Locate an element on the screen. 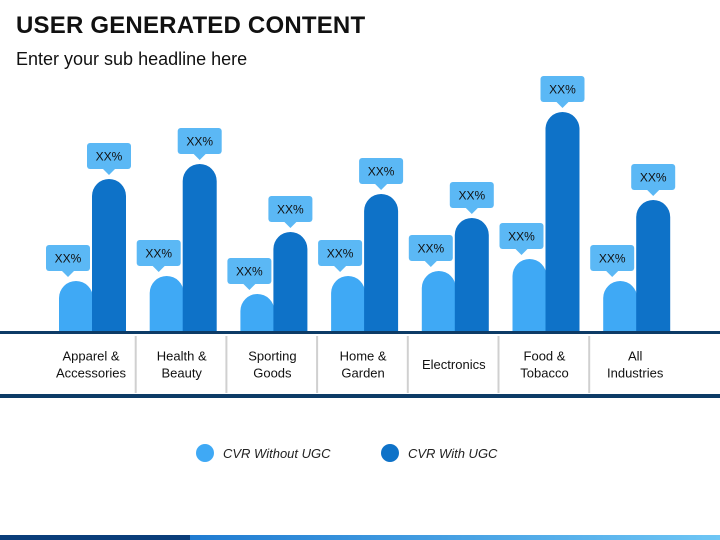 The image size is (720, 540). category-label: Tobacco is located at coordinates (544, 373).